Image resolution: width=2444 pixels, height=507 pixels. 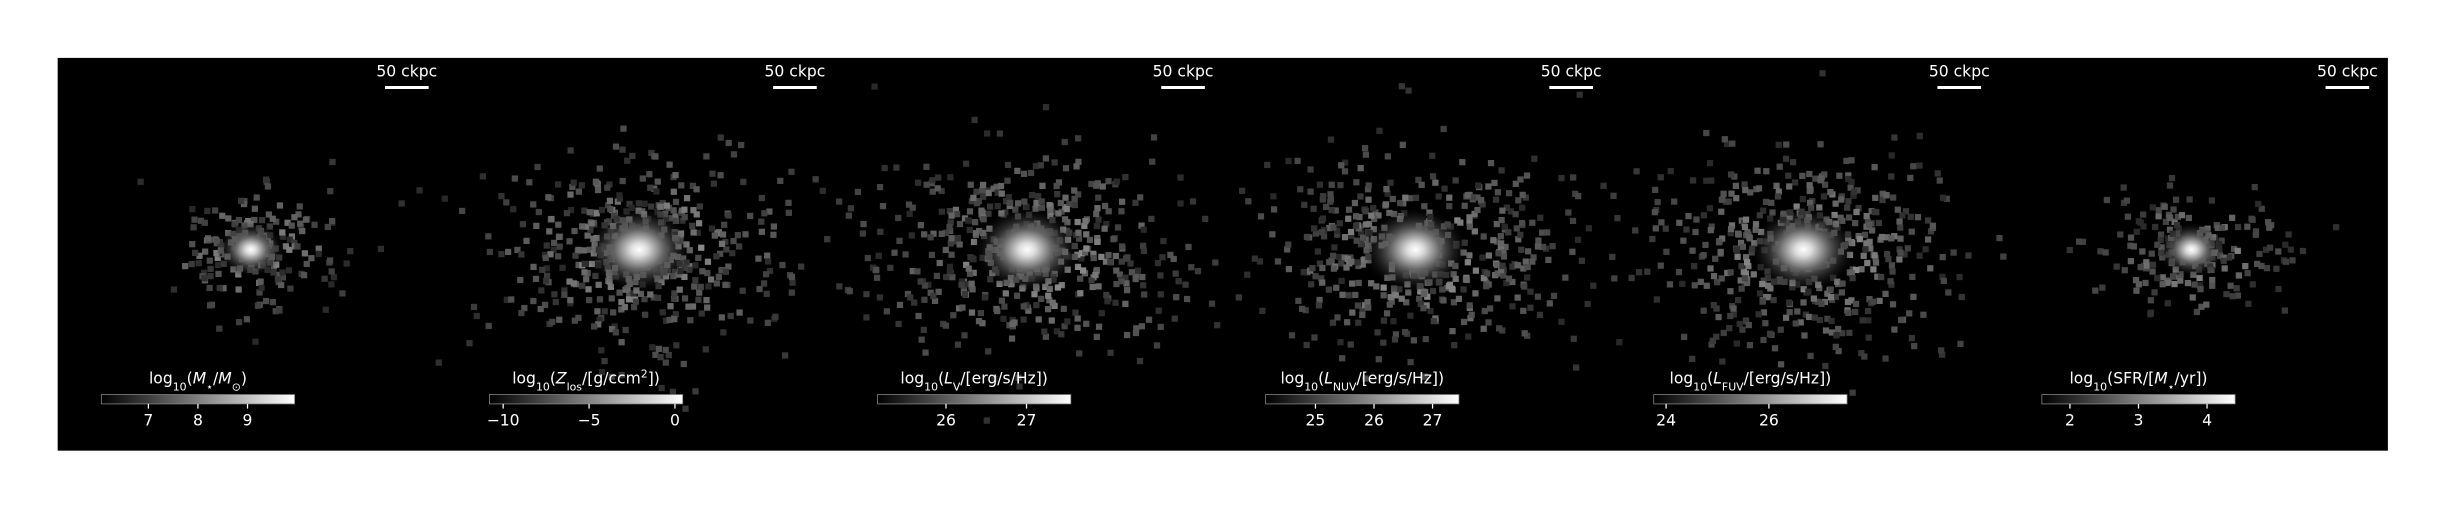 What do you see at coordinates (912, 379) in the screenshot?
I see `label-part: log` at bounding box center [912, 379].